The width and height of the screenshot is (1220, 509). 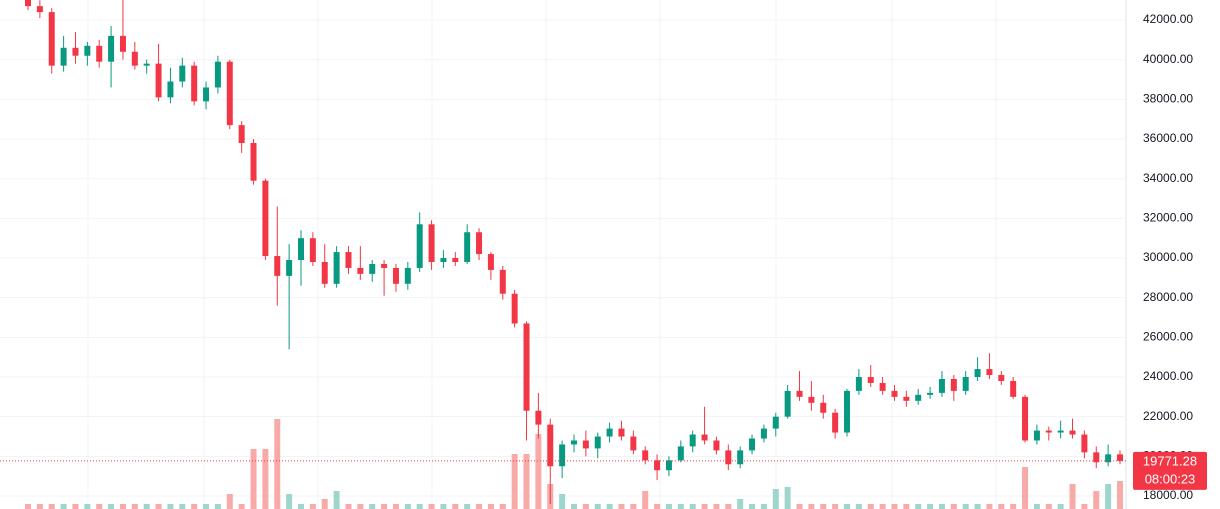 I want to click on y-tick-label: 26000.00, so click(x=1168, y=337).